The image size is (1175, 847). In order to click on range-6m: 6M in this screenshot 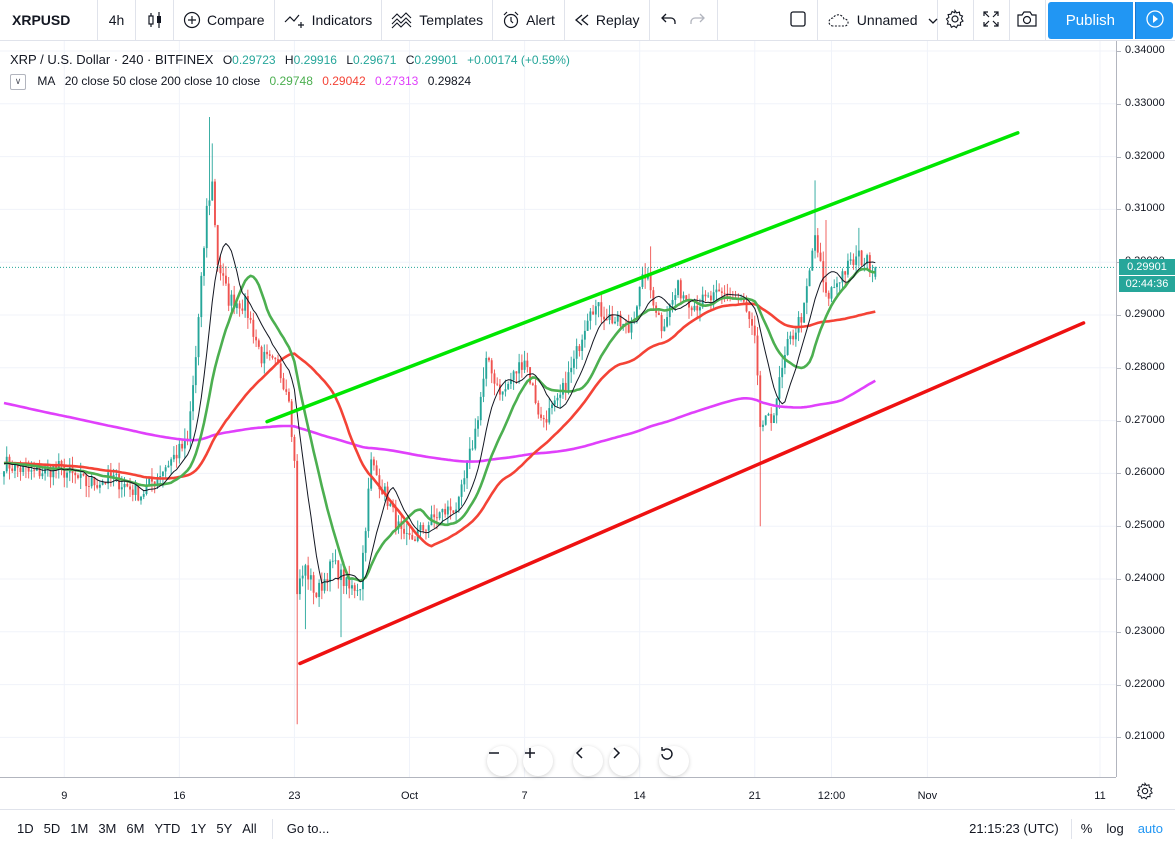, I will do `click(135, 828)`.